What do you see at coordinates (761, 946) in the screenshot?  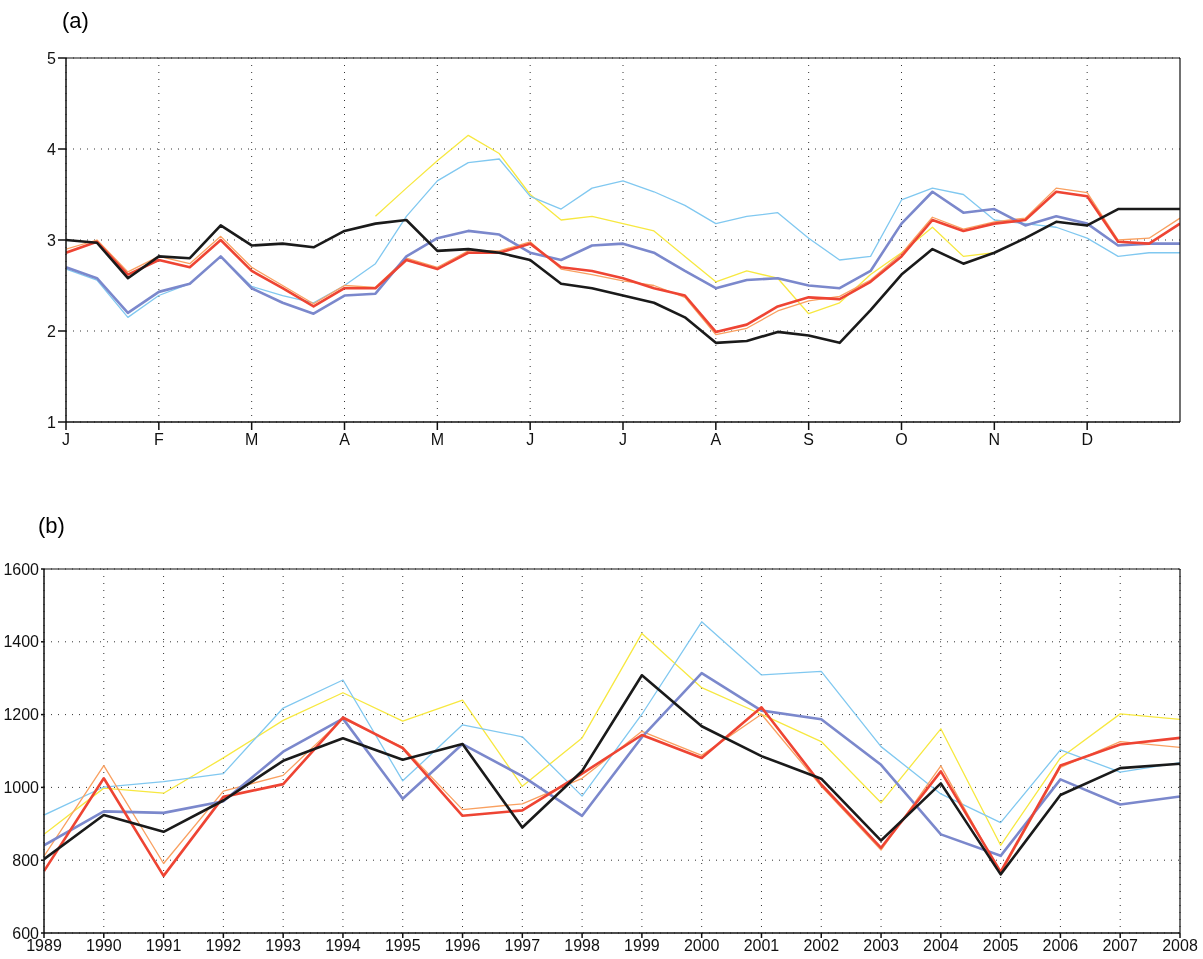 I see `x-tick-label: 2001` at bounding box center [761, 946].